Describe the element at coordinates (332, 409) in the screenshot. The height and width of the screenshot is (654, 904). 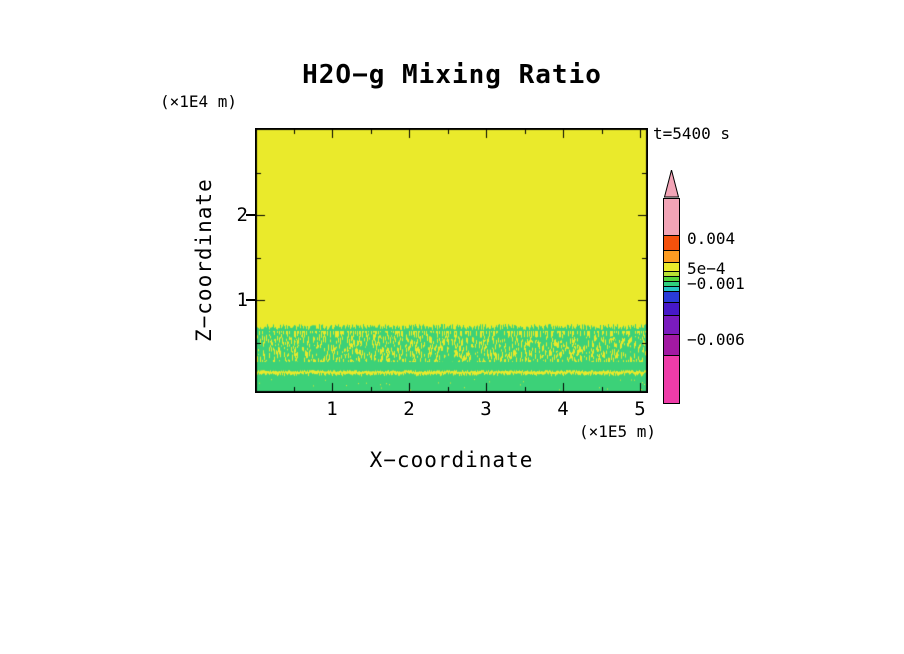
I see `x-tick-label: 1` at that location.